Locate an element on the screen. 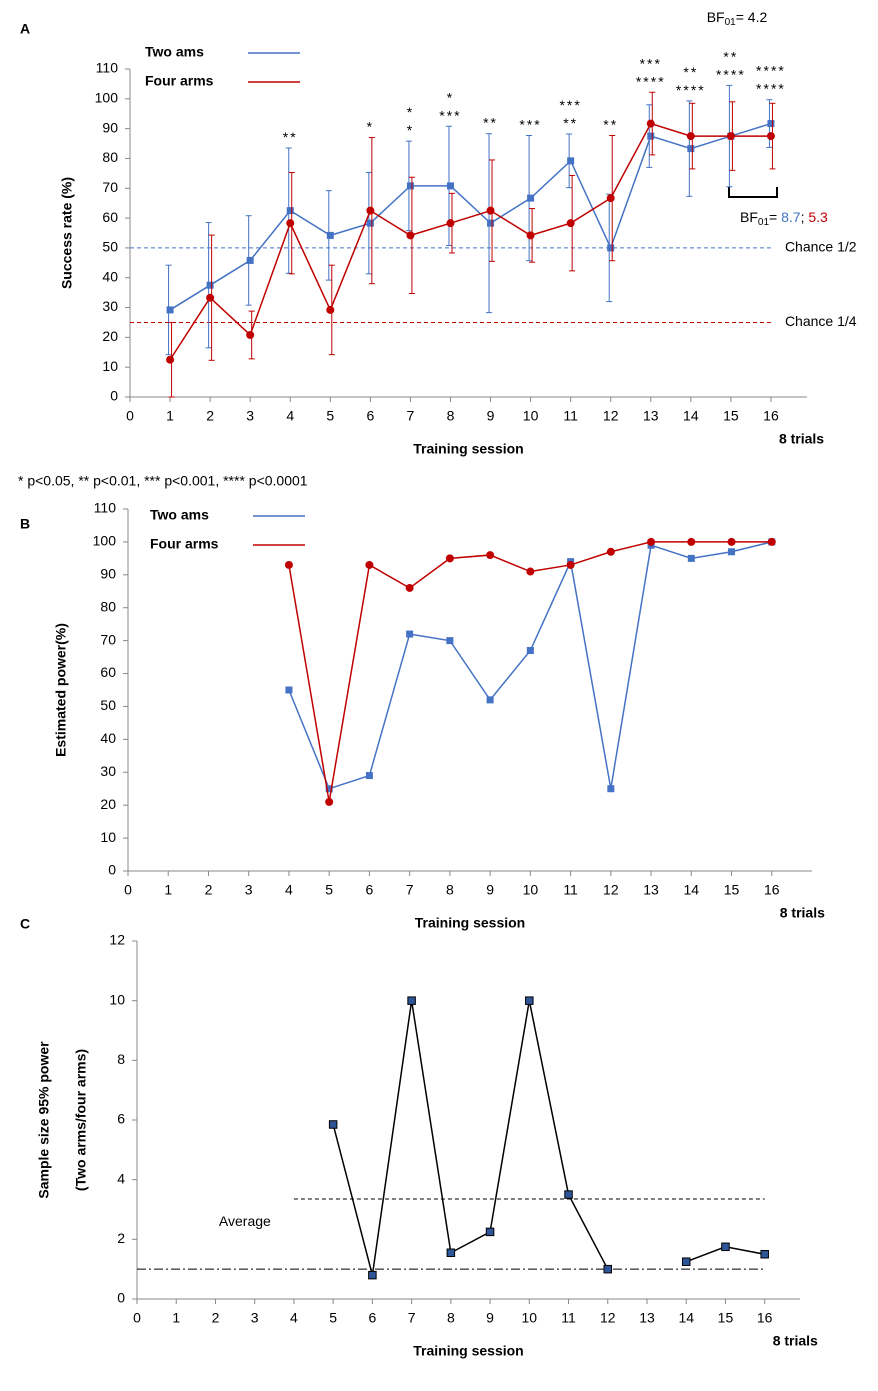  bf-eq: = is located at coordinates (775, 217).